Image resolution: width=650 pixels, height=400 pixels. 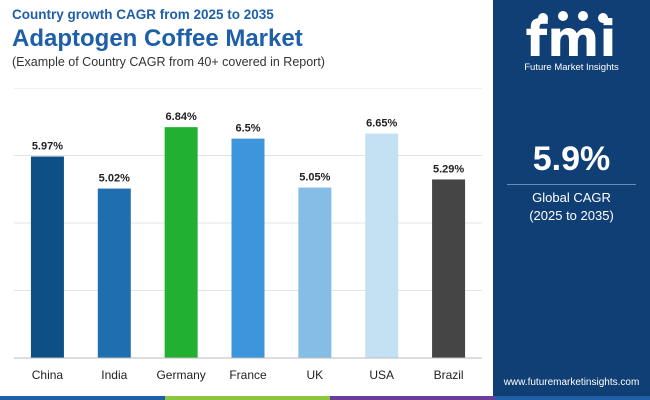 I want to click on global-cagr-label: Global CAGR (2025 to 2035), so click(x=571, y=207).